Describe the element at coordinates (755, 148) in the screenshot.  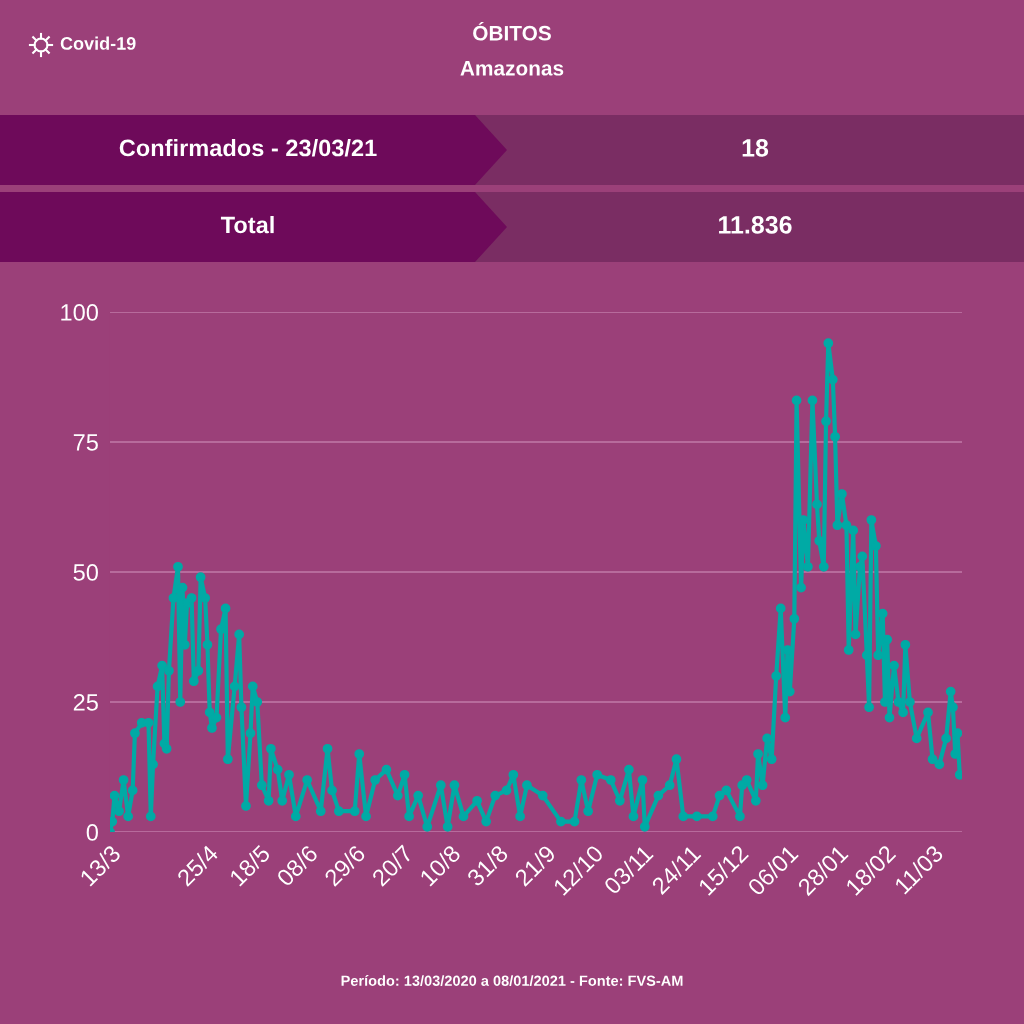
I see `text: 18` at that location.